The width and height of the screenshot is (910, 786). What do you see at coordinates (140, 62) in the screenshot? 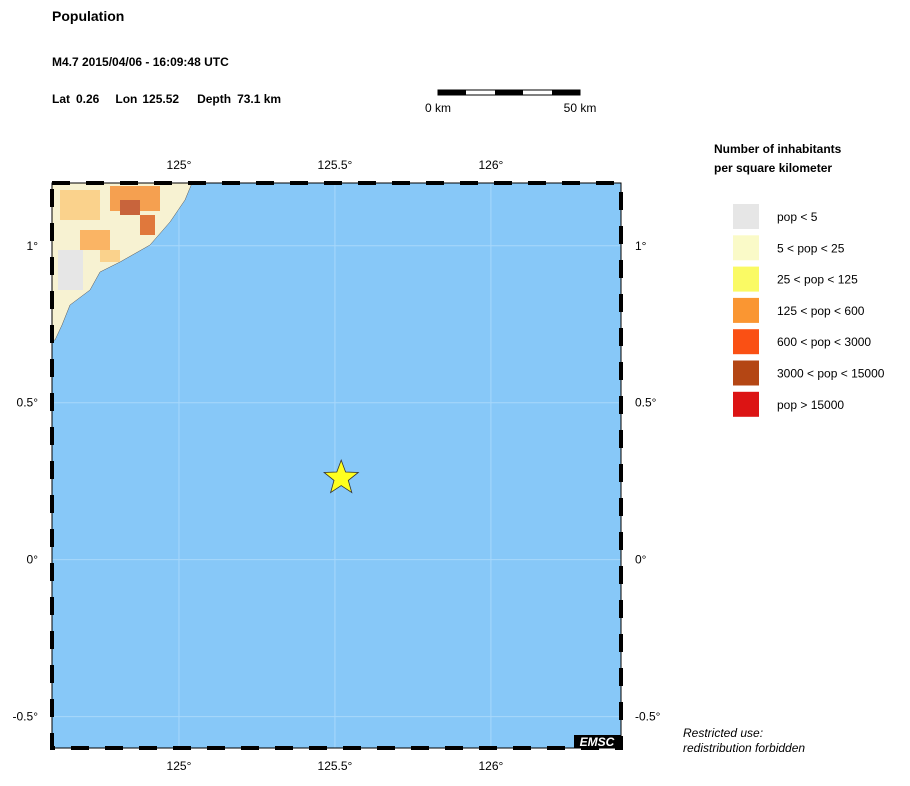
I see `event: M4.7 2015/04/06 - 16:09:48 UTC` at bounding box center [140, 62].